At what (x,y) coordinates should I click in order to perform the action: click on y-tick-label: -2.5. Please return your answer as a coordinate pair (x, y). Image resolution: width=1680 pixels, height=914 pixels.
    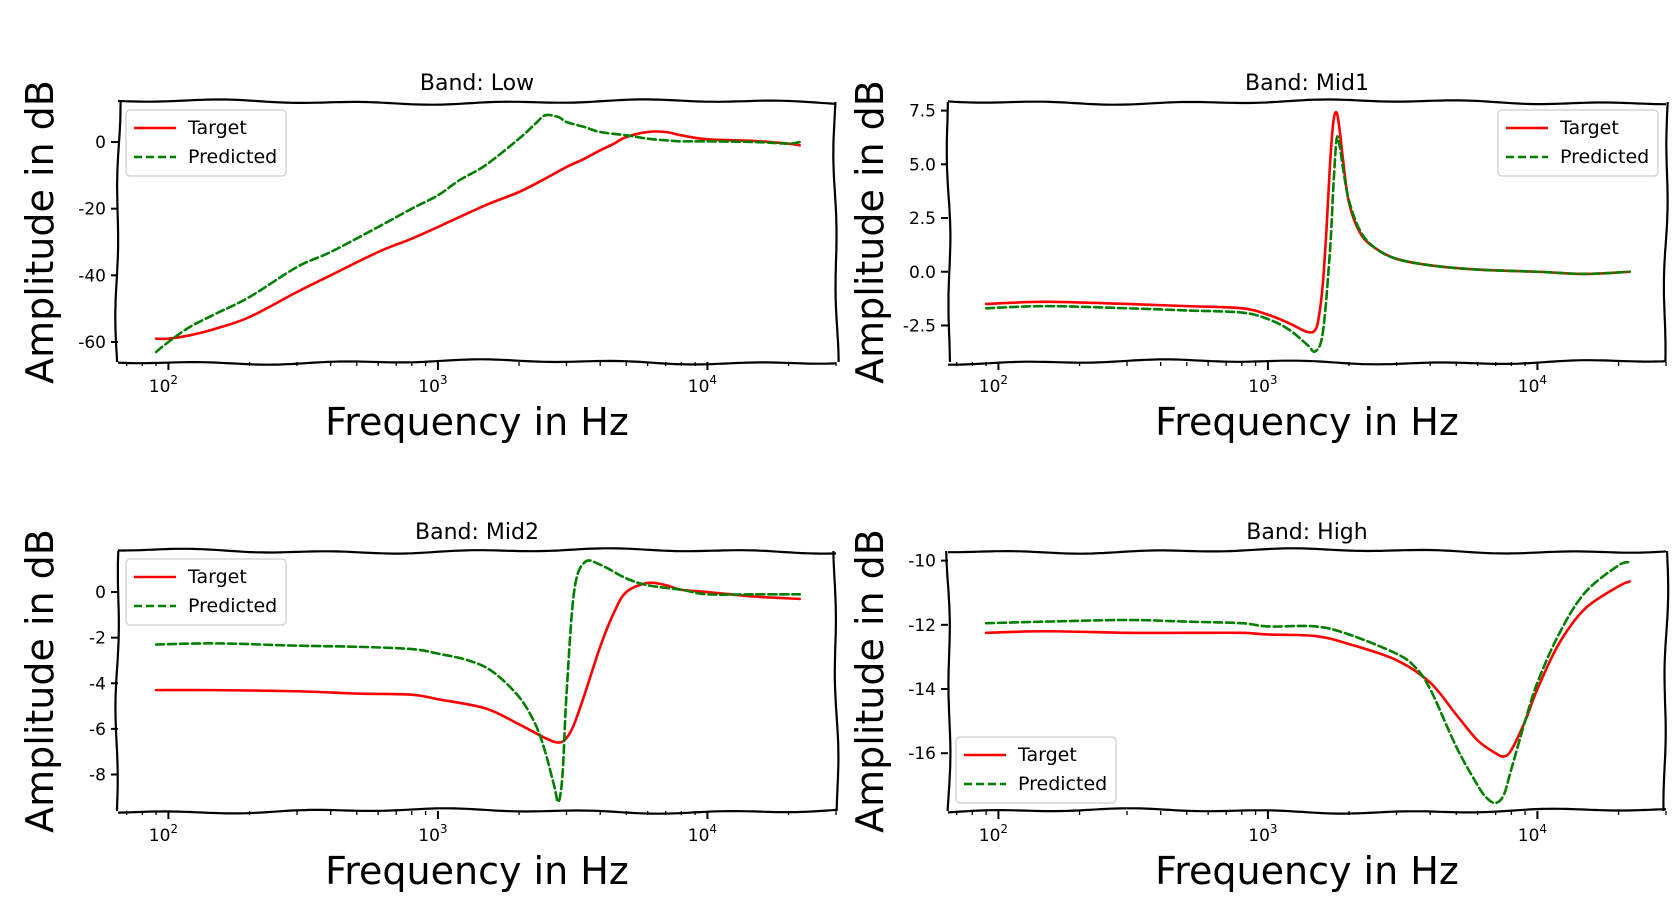
    Looking at the image, I should click on (919, 326).